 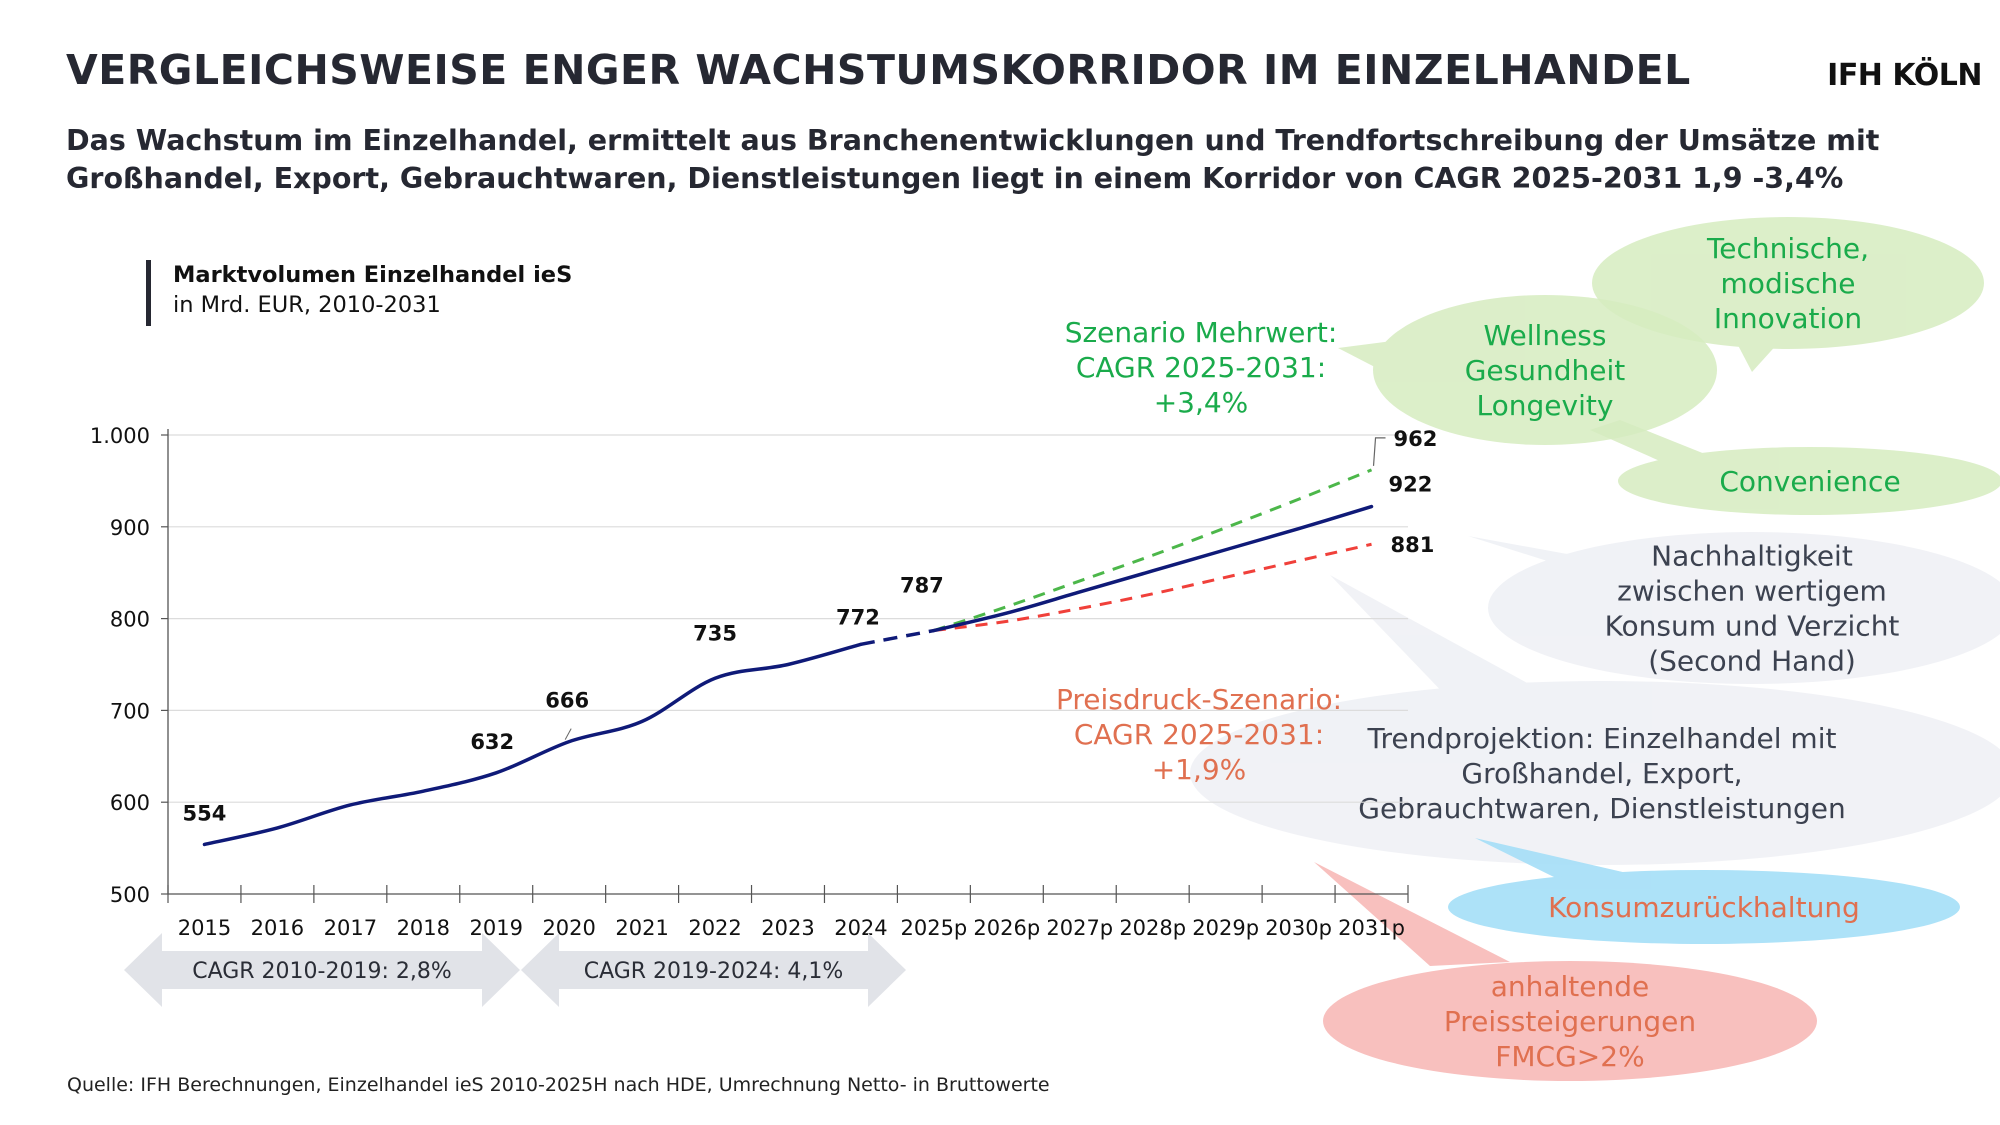 What do you see at coordinates (1904, 75) in the screenshot?
I see `ifh-koeln-logo: IFH KÖLN` at bounding box center [1904, 75].